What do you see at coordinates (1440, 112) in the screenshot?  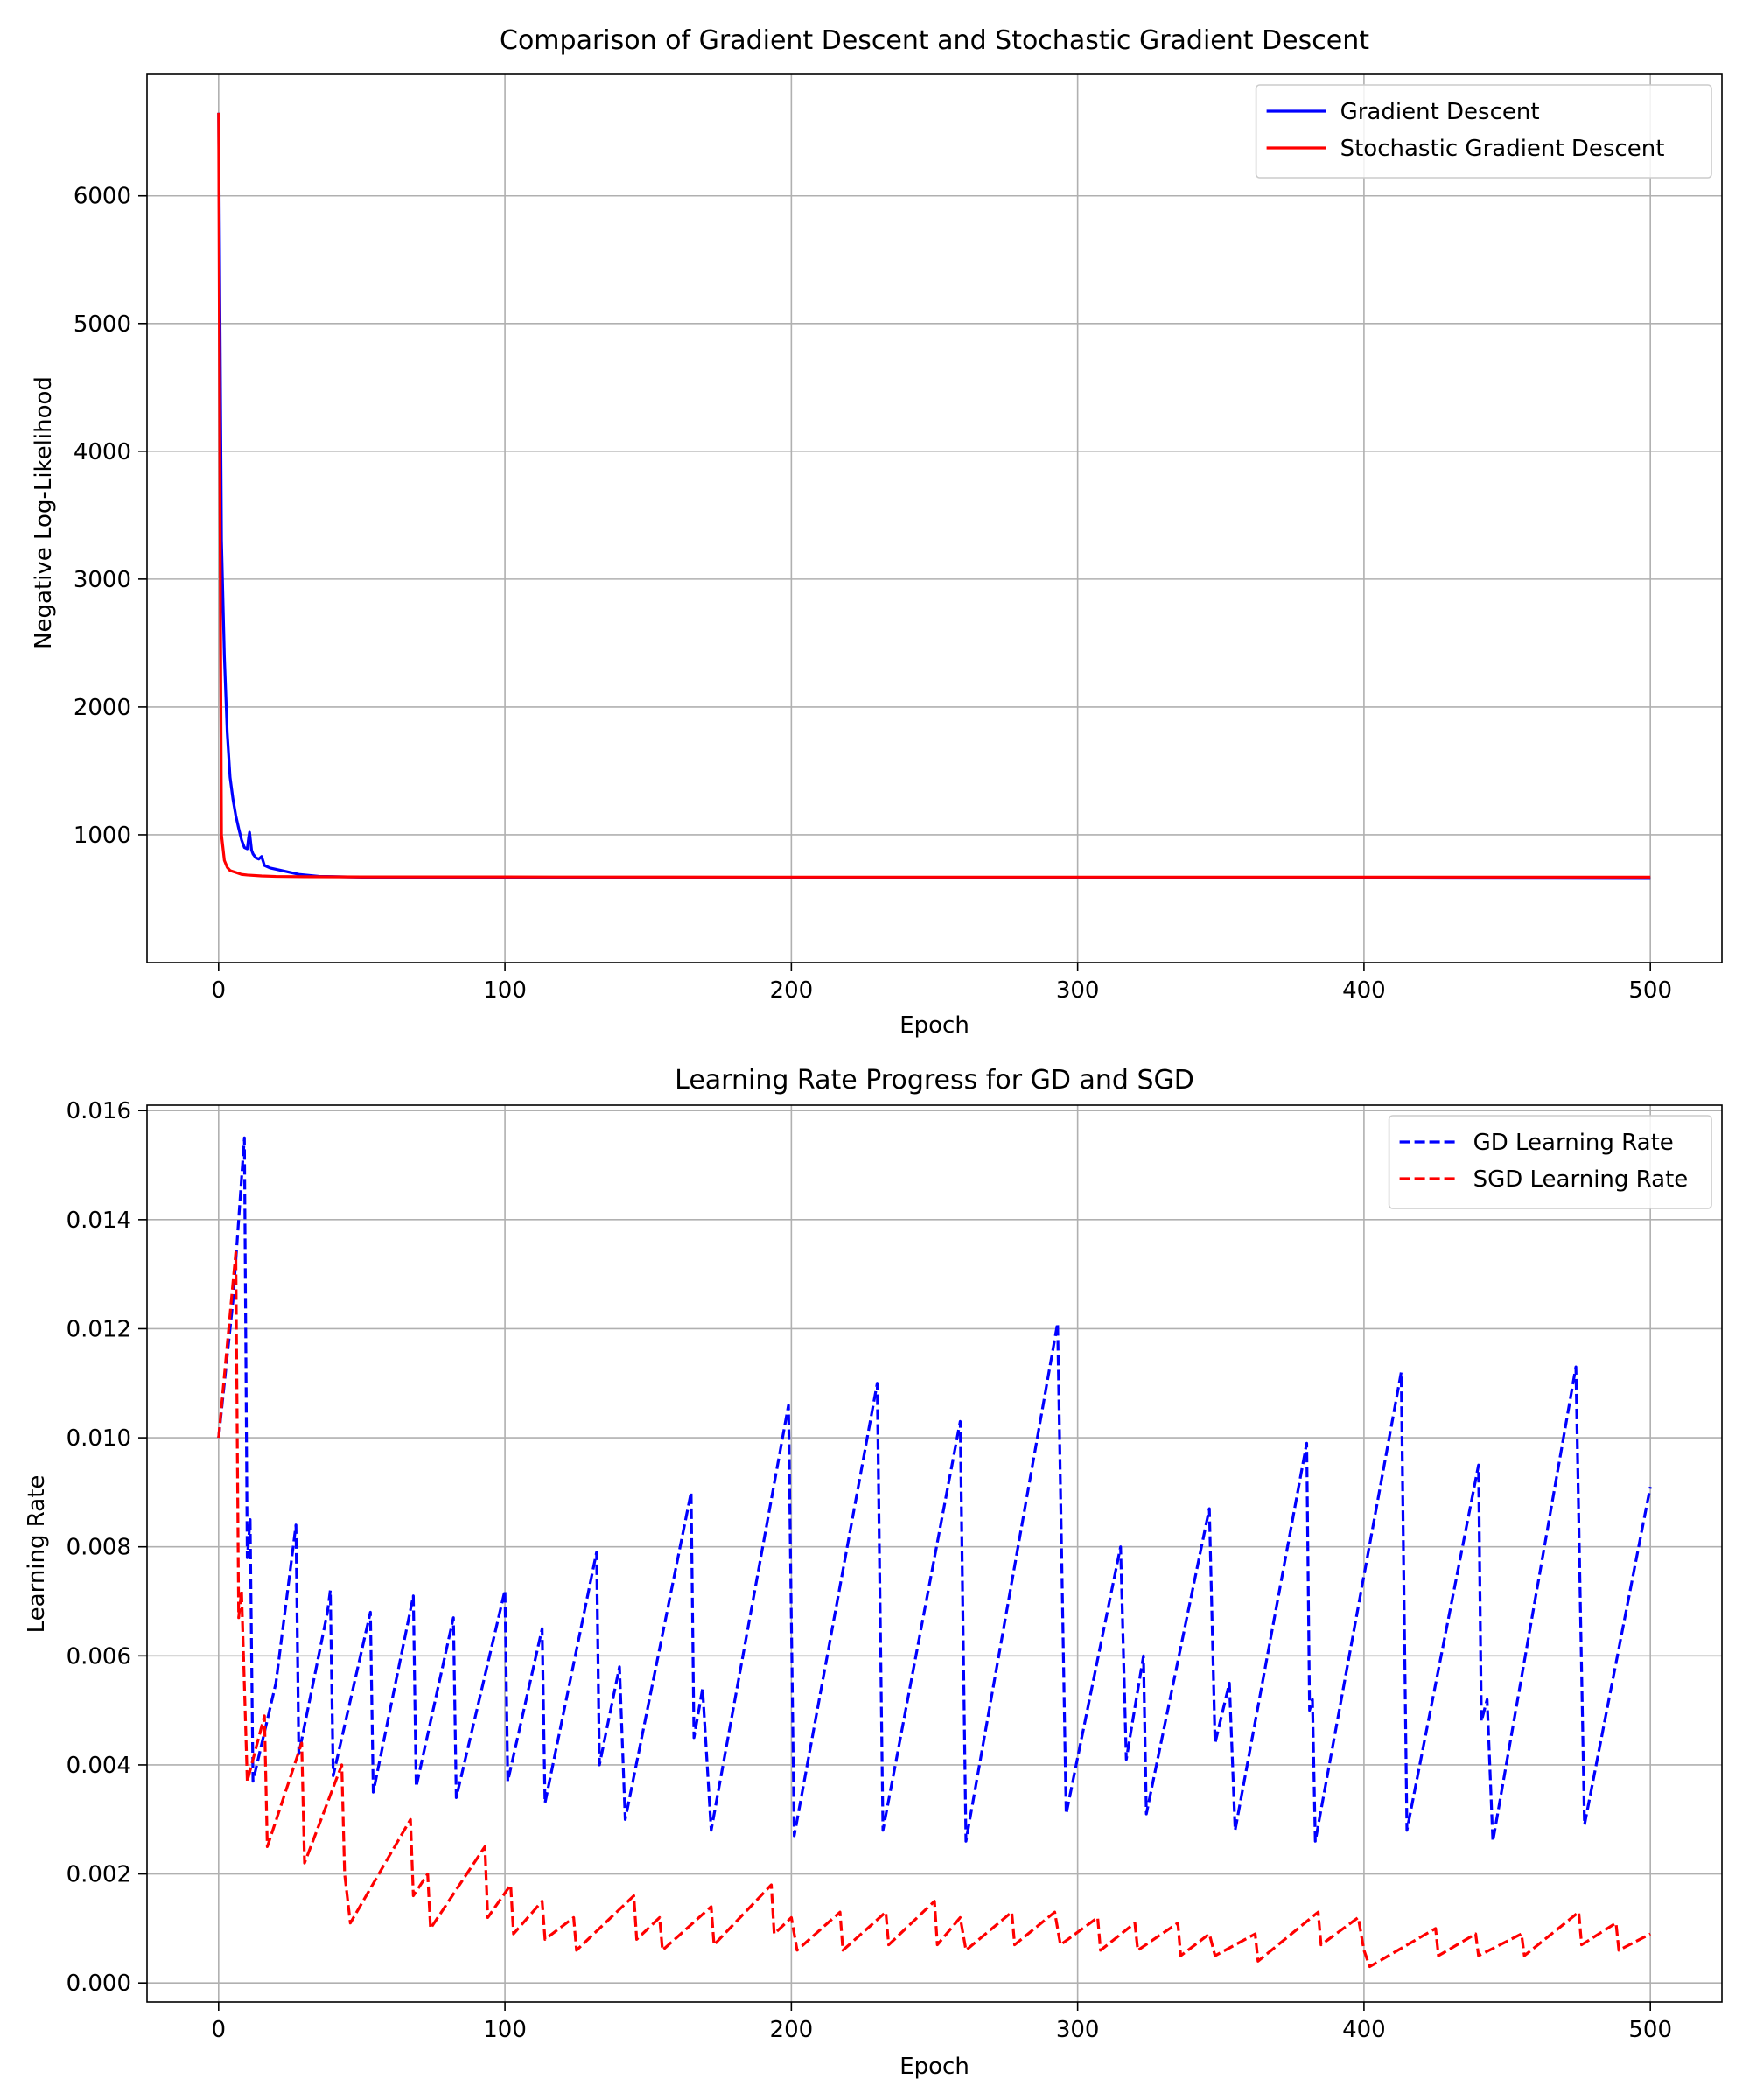 I see `nll-chart-legend-label-0: Gradient Descent` at bounding box center [1440, 112].